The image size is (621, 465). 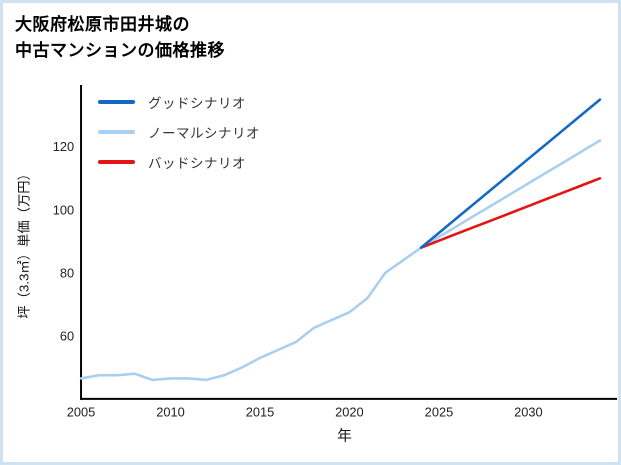 What do you see at coordinates (344, 435) in the screenshot?
I see `x-axis-label: 年` at bounding box center [344, 435].